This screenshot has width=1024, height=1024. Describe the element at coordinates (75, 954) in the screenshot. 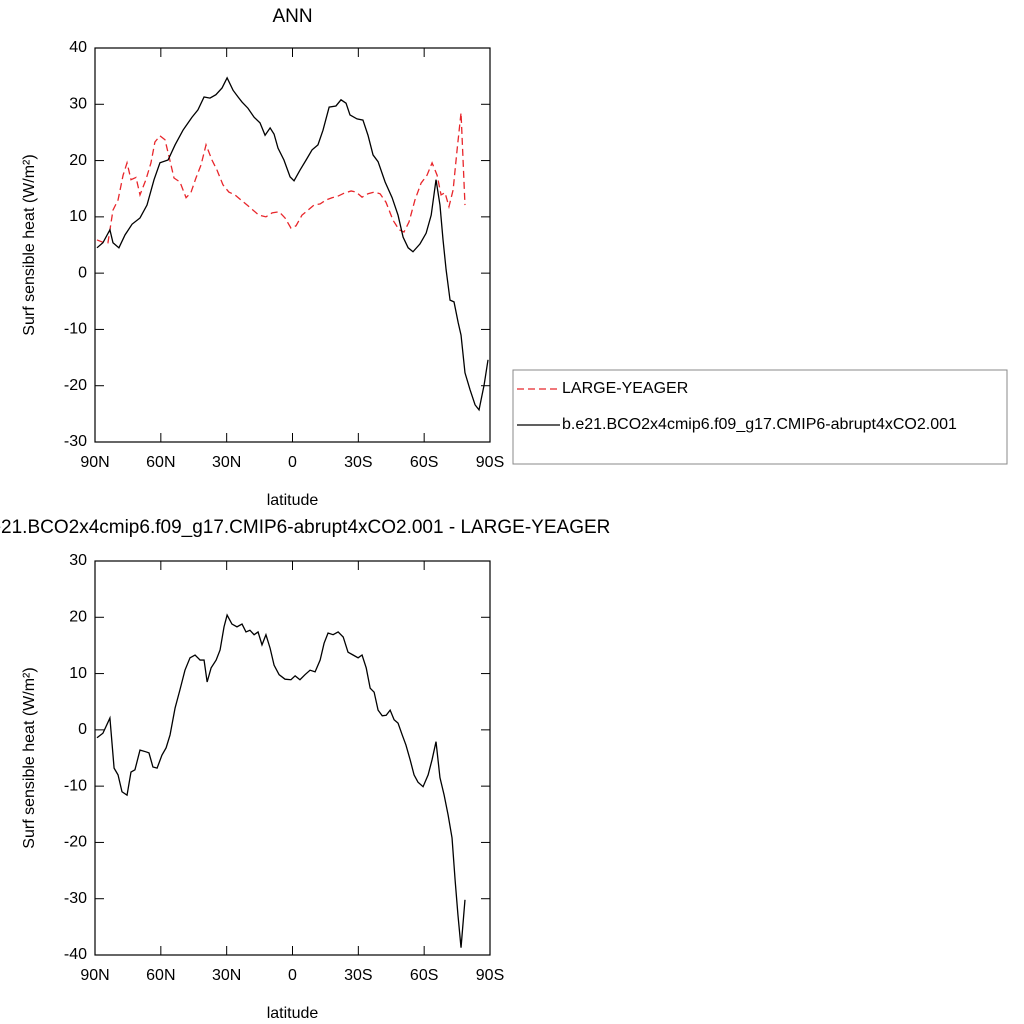

I see `y-tick-label: -40` at that location.